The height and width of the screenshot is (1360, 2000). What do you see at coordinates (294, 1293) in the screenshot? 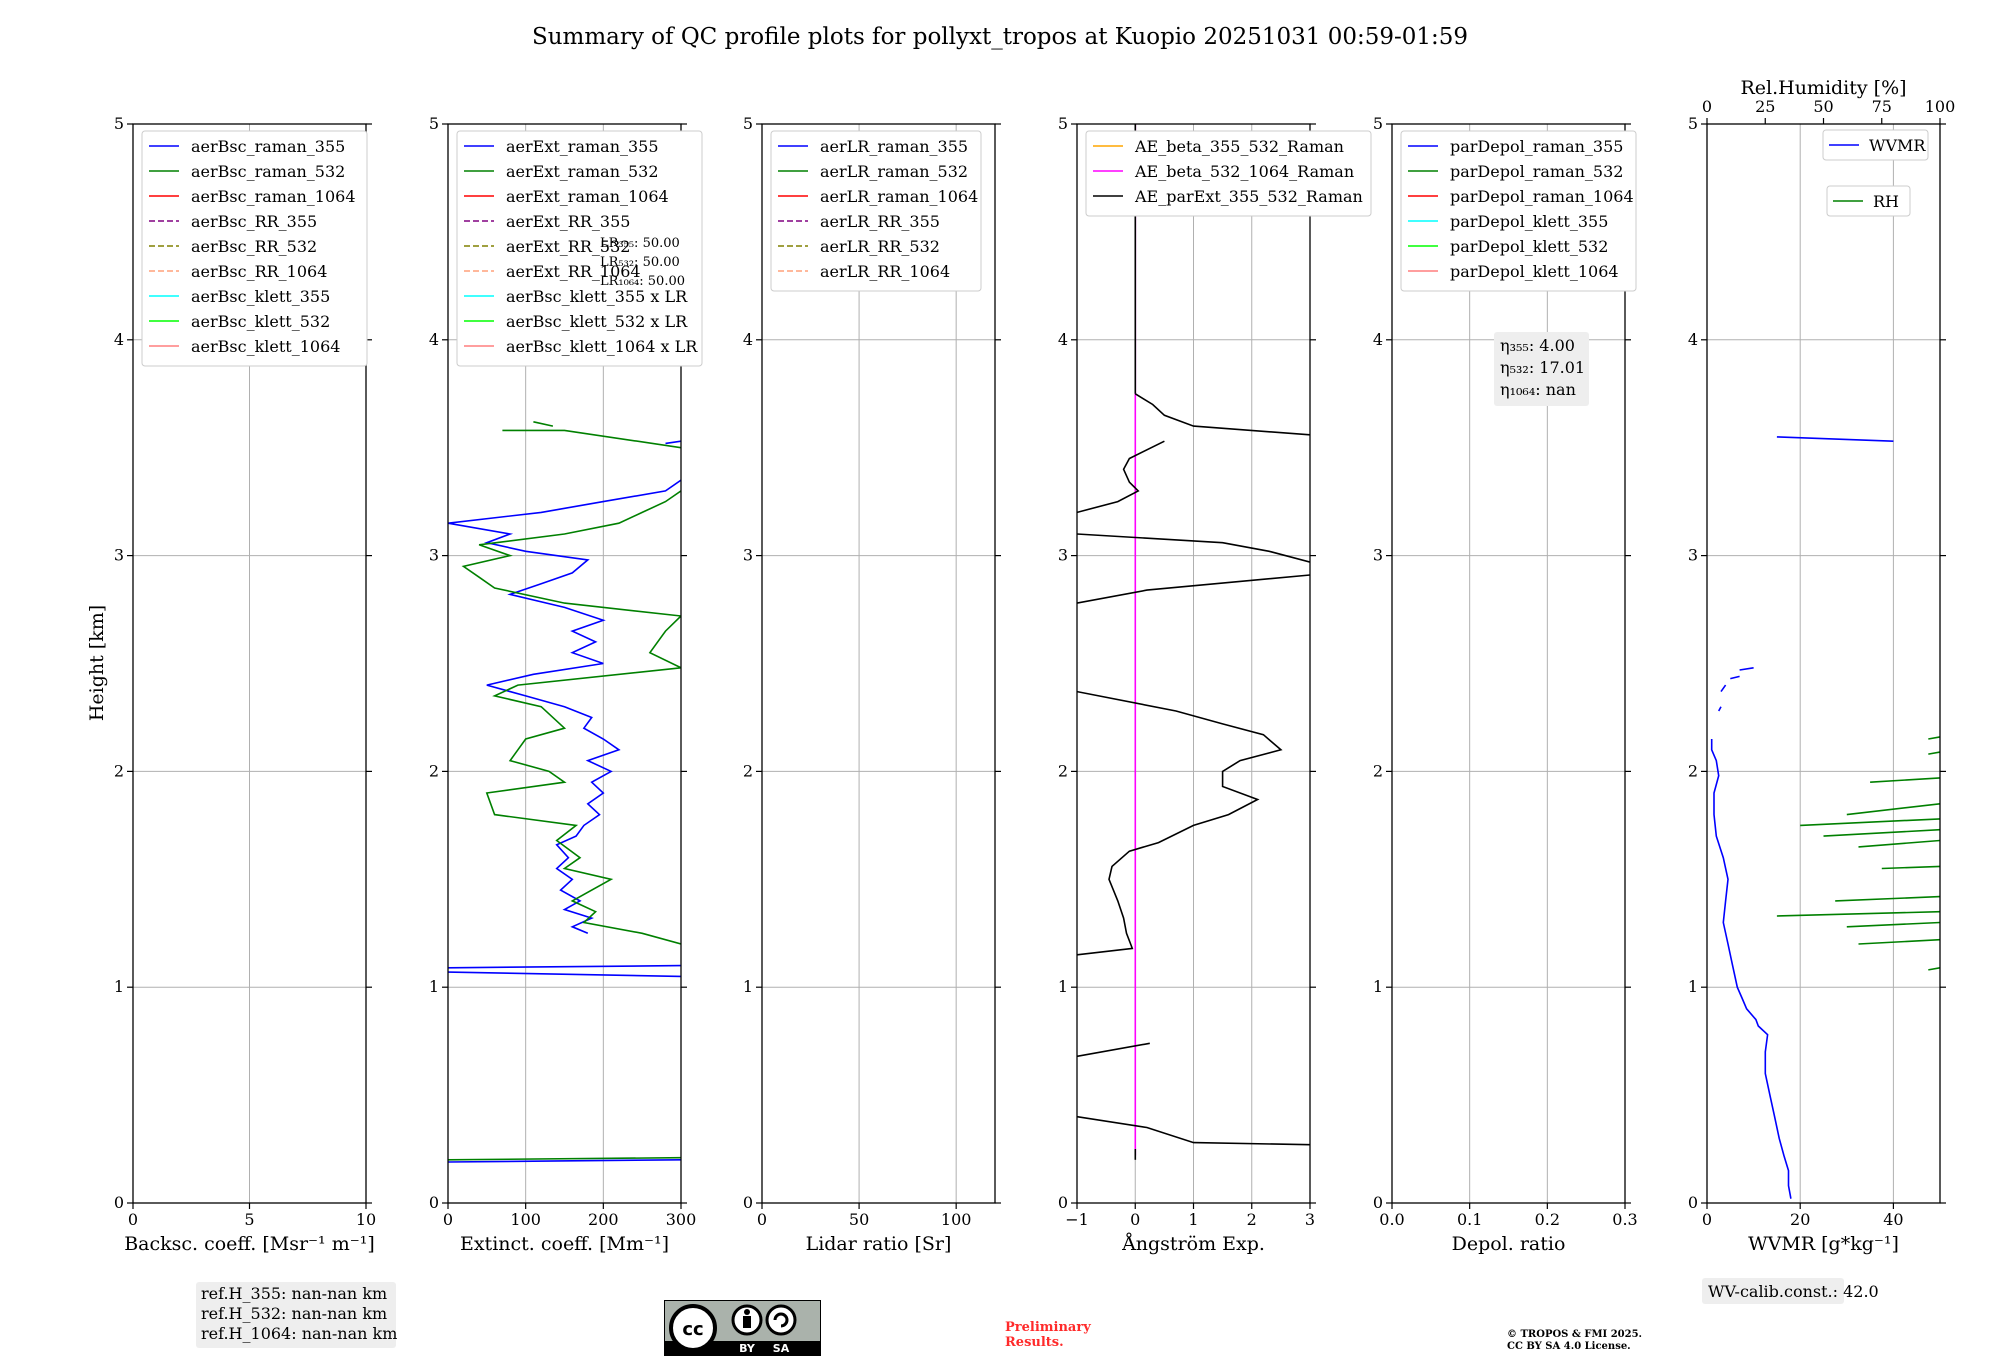
I see `reference-height-line: ref.H_355: nan-nan km` at bounding box center [294, 1293].